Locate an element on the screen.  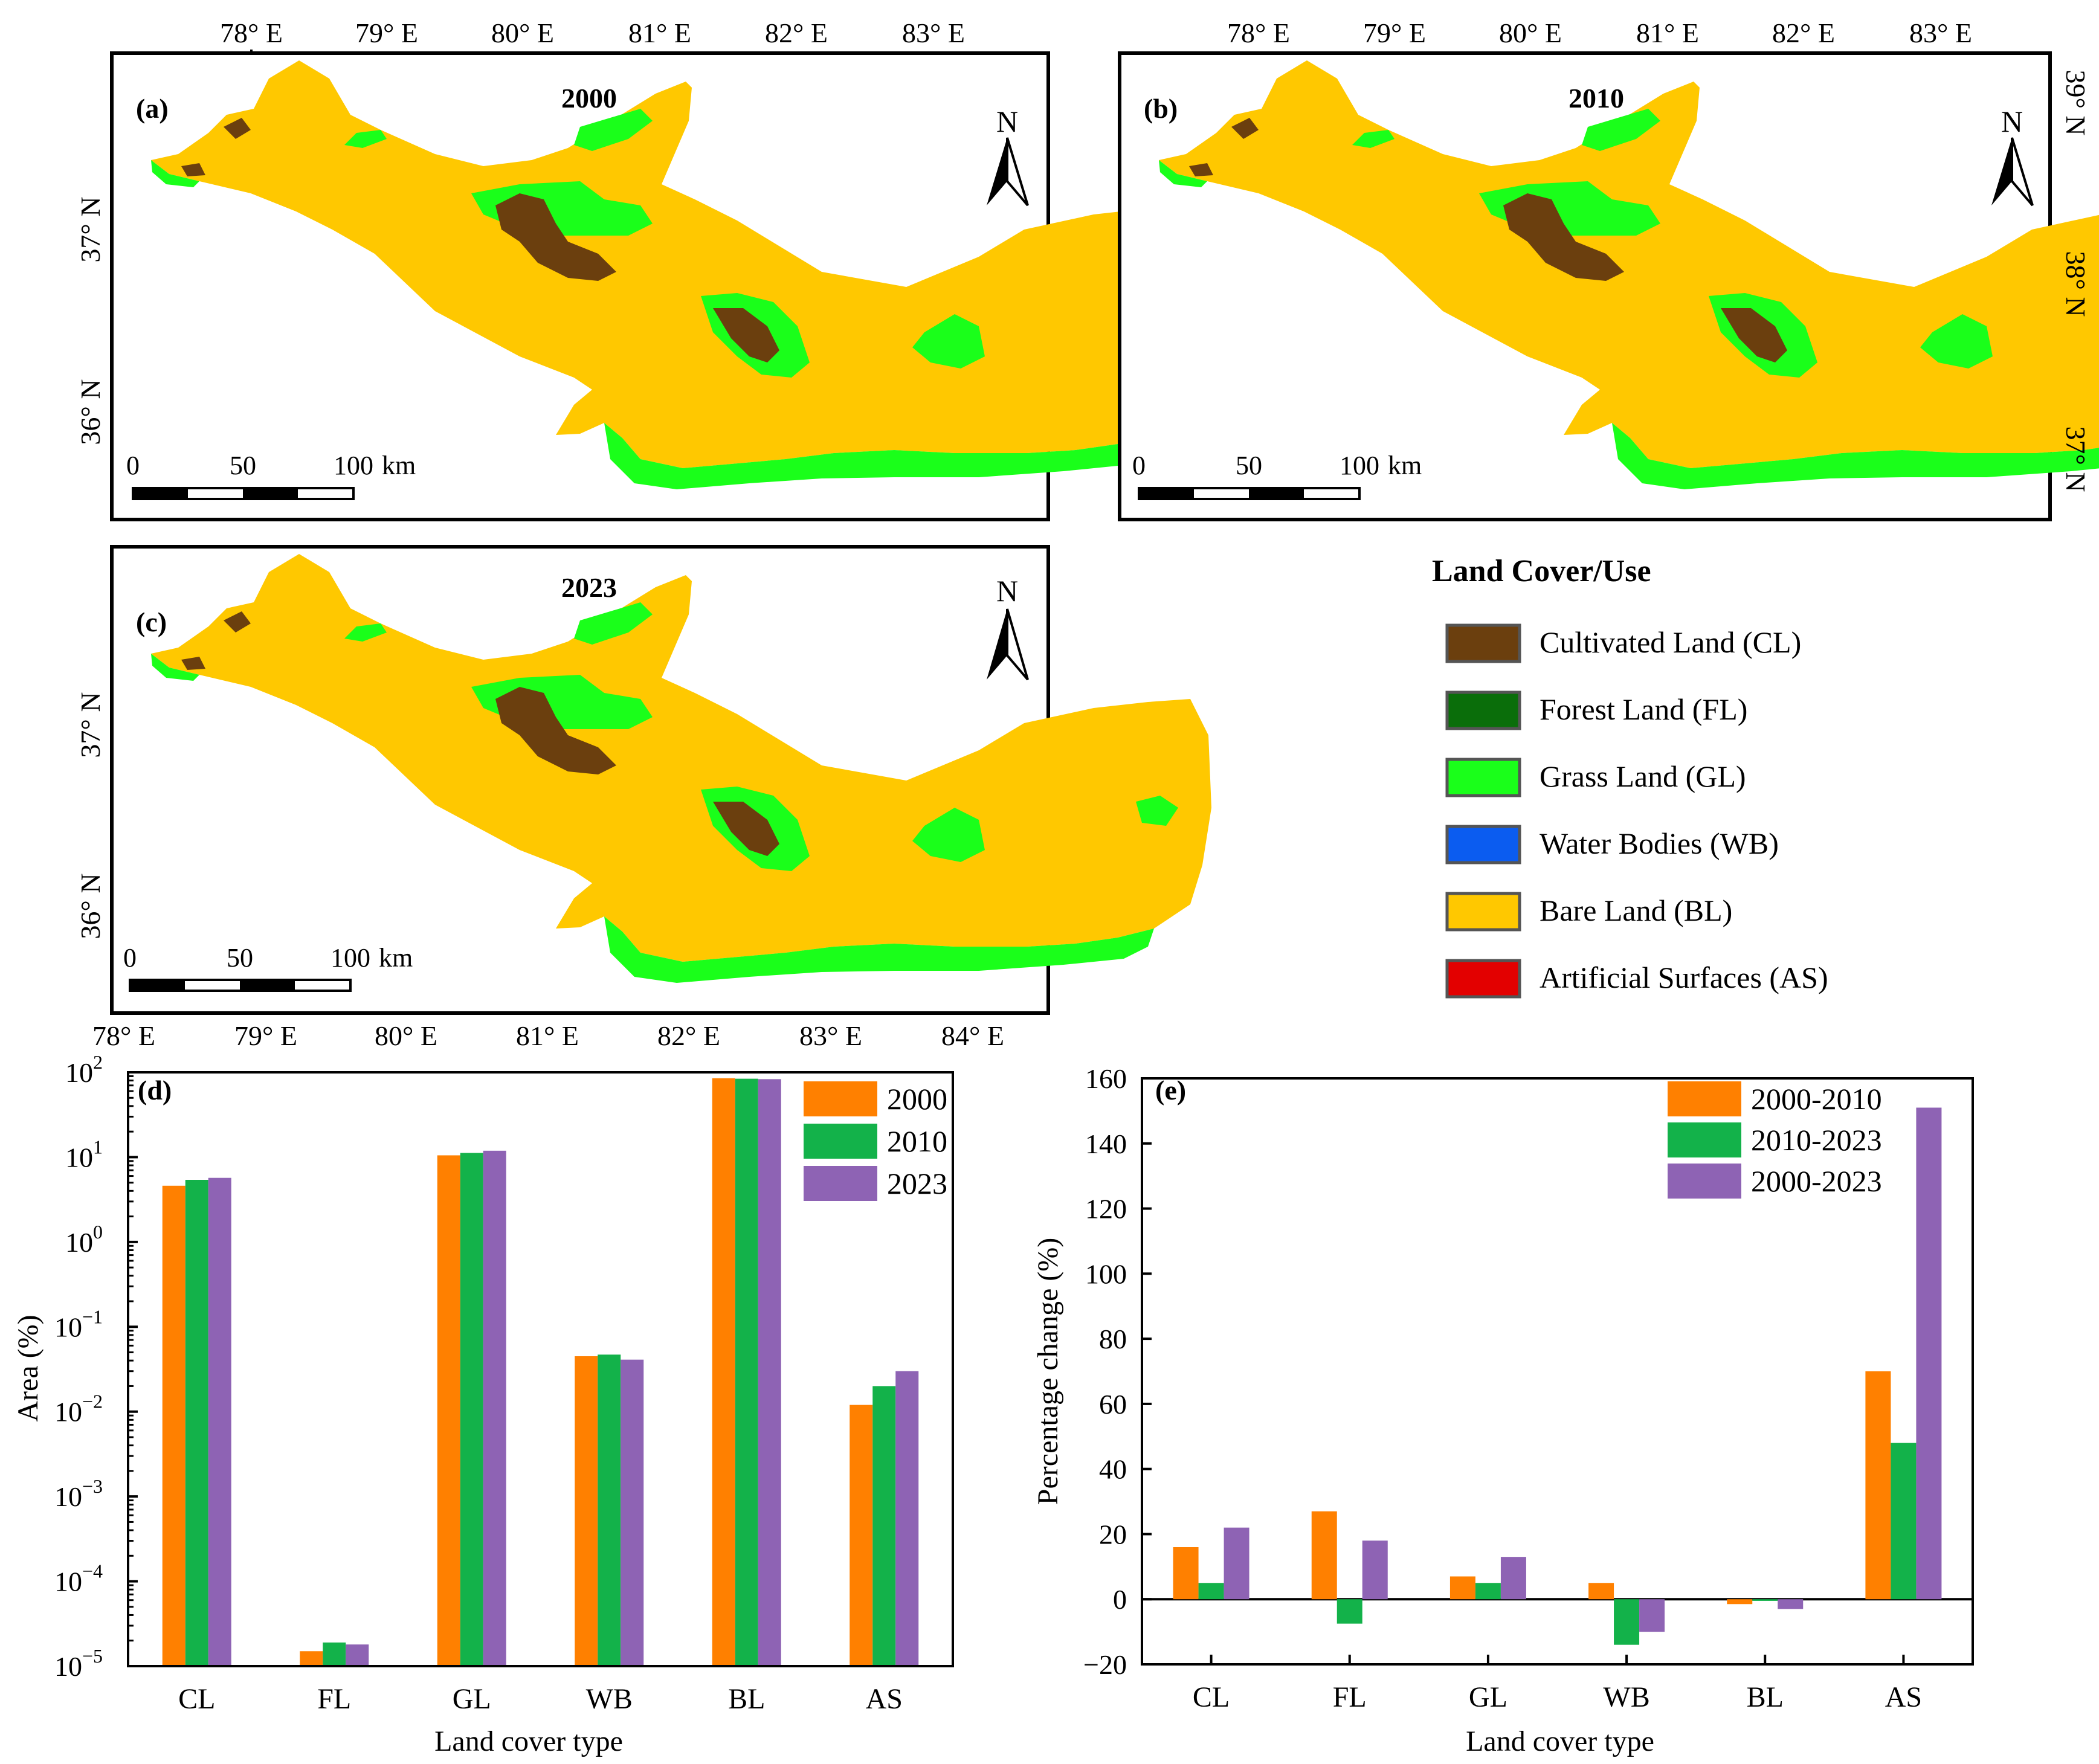
y-tick-label: 40 is located at coordinates (1113, 1469).